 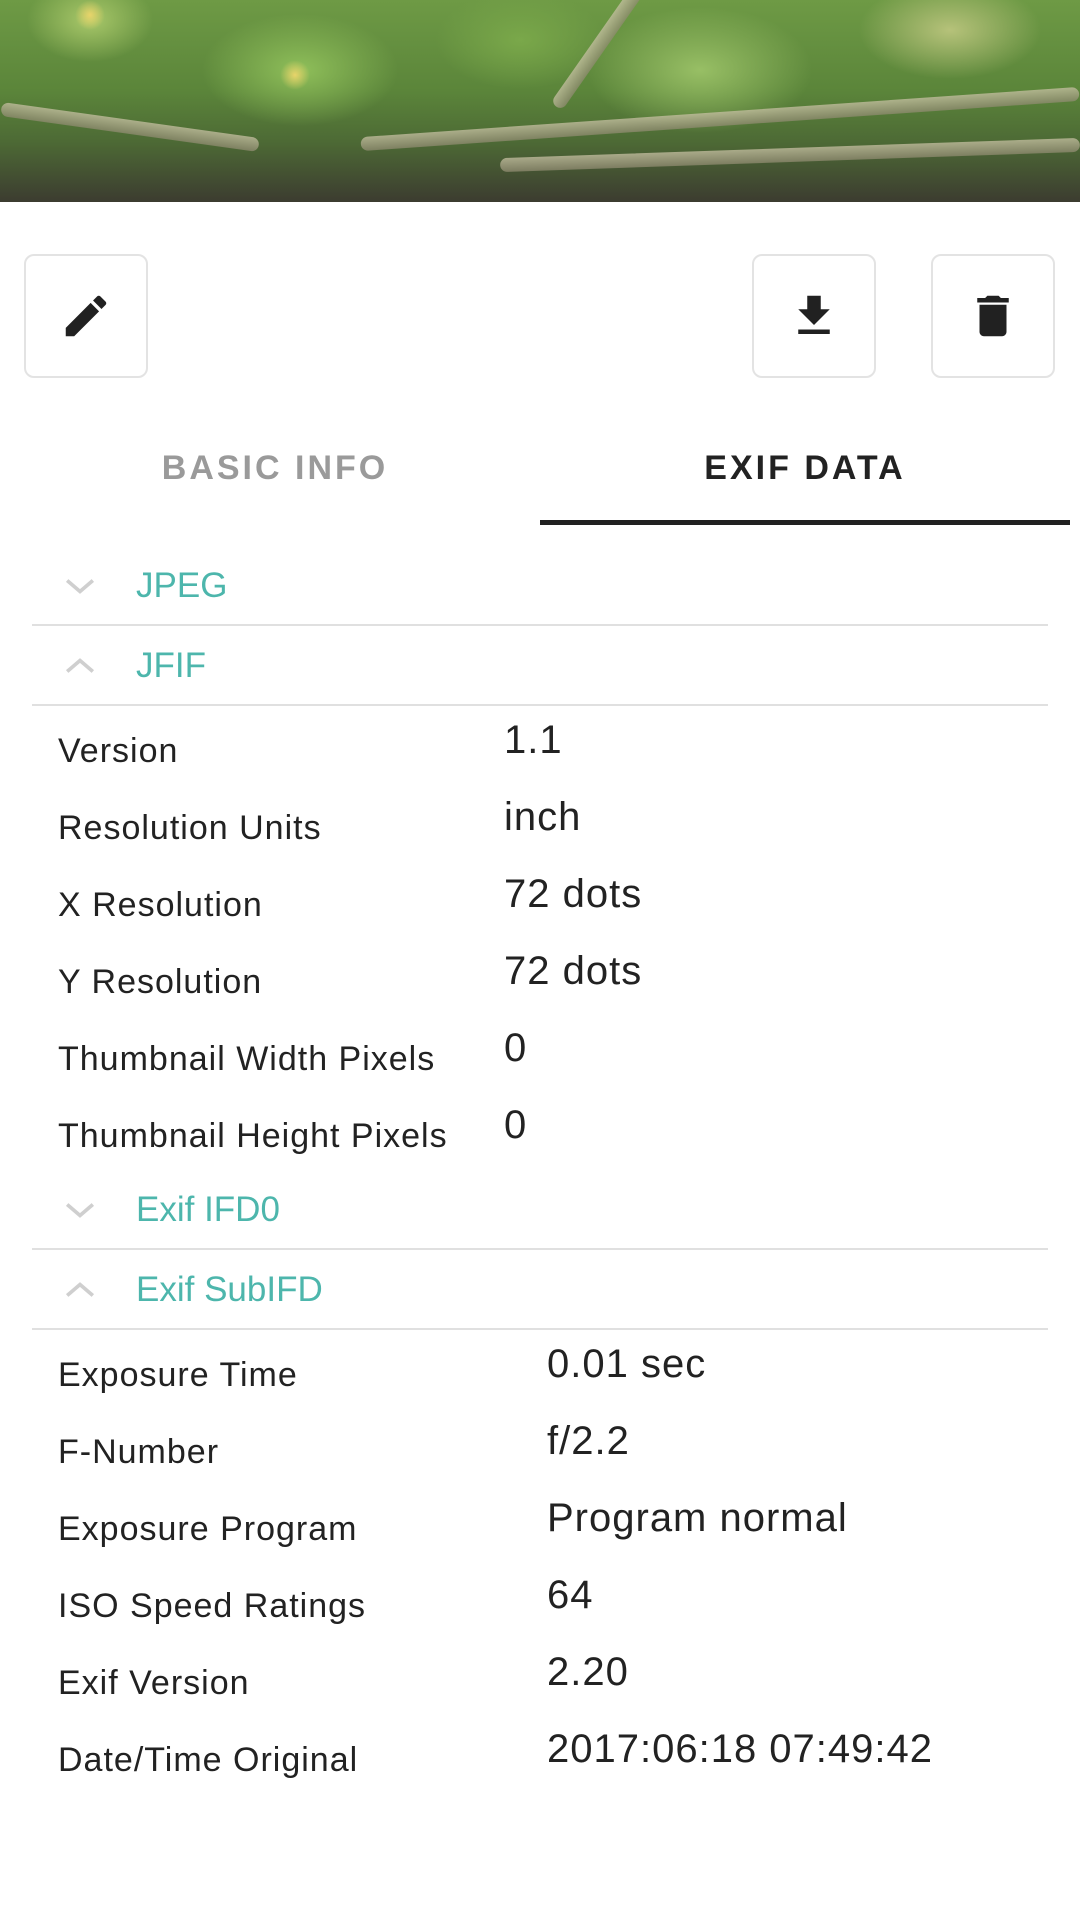 What do you see at coordinates (533, 740) in the screenshot?
I see `exif-value: 1.1` at bounding box center [533, 740].